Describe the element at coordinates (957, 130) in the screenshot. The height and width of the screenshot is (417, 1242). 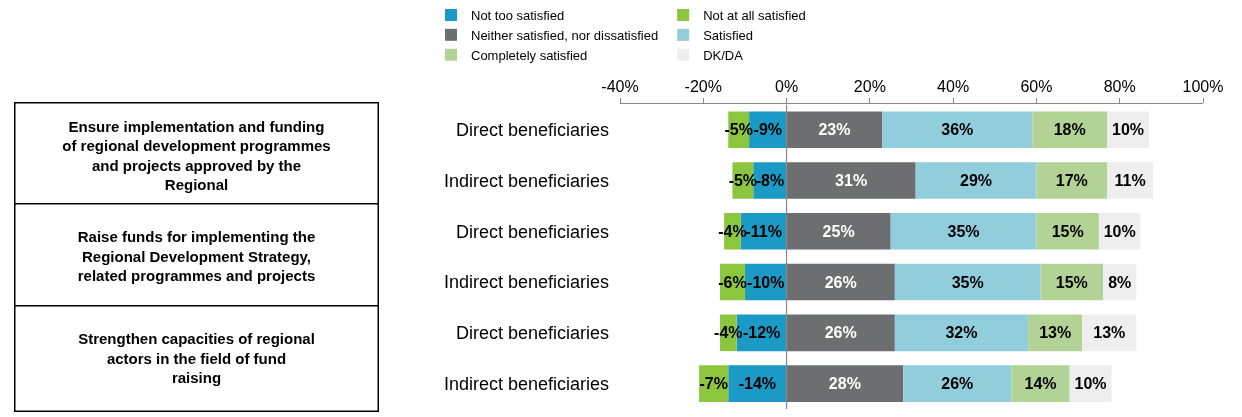
I see `data-label: 36%` at that location.